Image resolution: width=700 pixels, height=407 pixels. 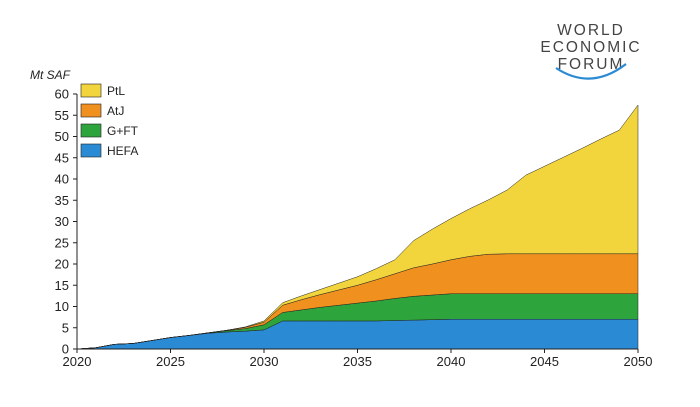 What do you see at coordinates (77, 361) in the screenshot?
I see `x-tick-label: 2020` at bounding box center [77, 361].